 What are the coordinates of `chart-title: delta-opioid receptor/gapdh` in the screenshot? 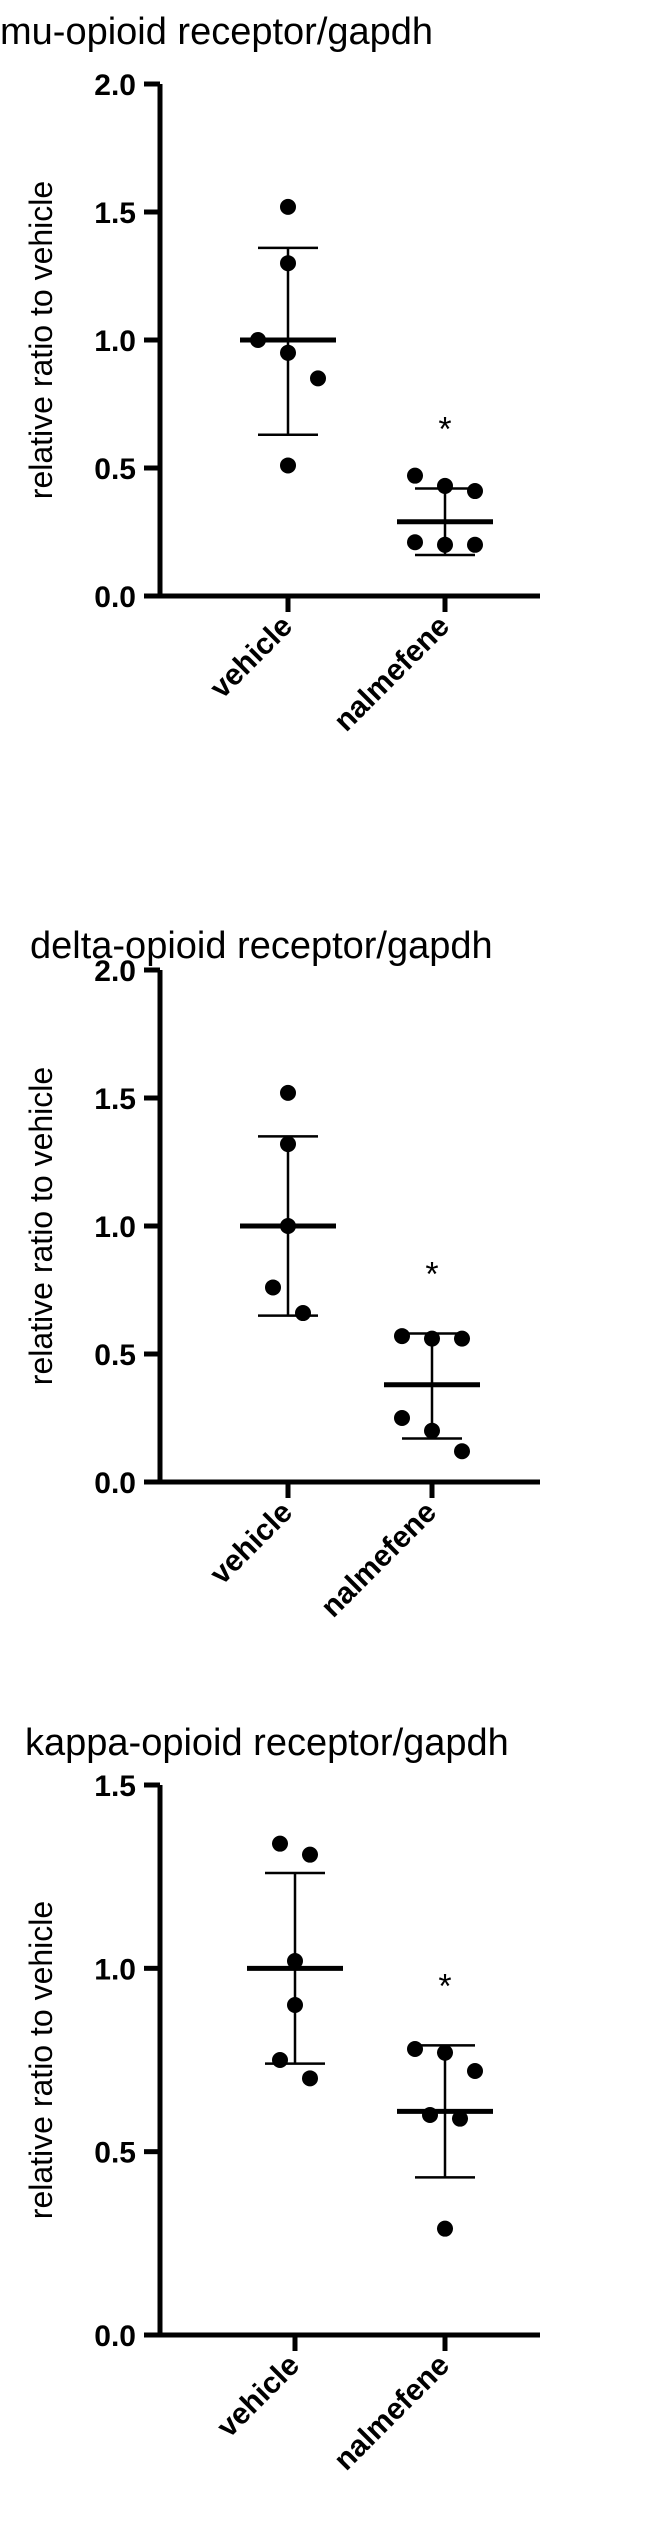 It's located at (261, 946).